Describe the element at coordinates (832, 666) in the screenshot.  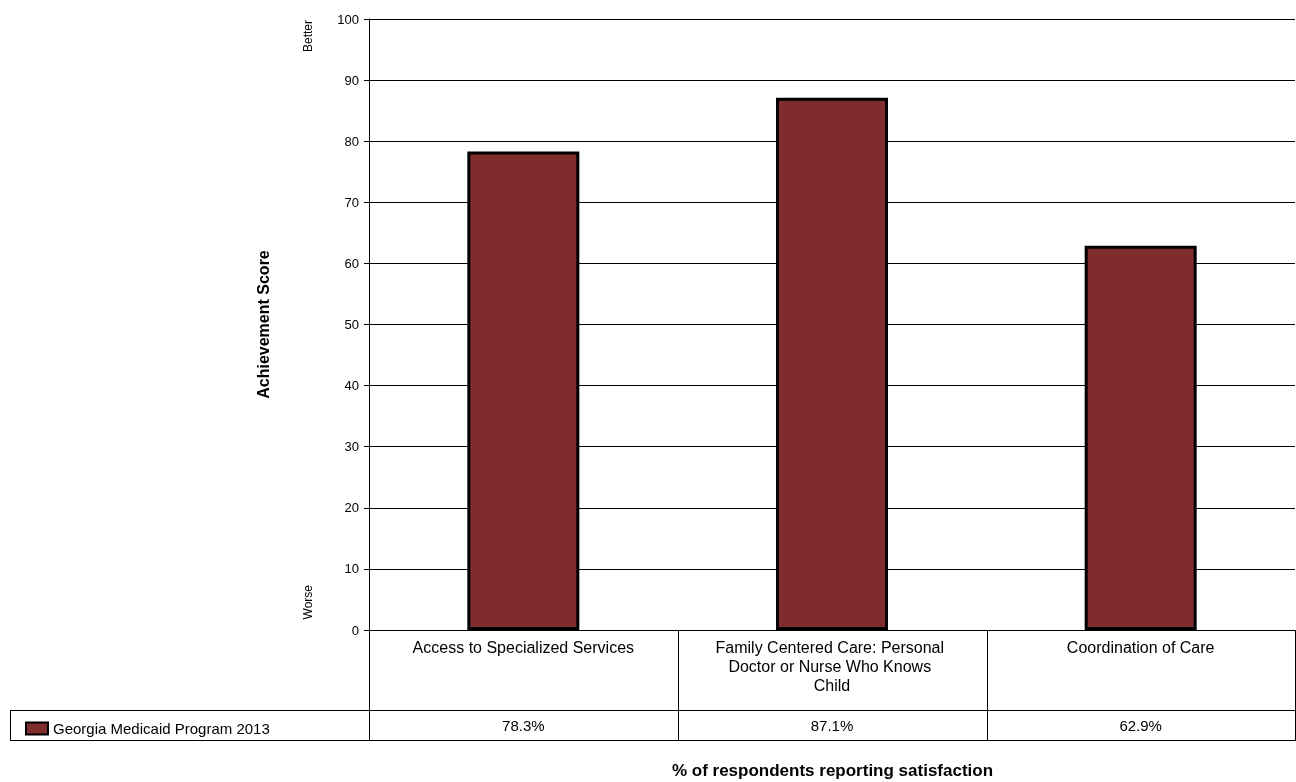
I see `x-tick-label: Family Centered Care: Personal Doctor or Nurse Who Knows Child` at that location.